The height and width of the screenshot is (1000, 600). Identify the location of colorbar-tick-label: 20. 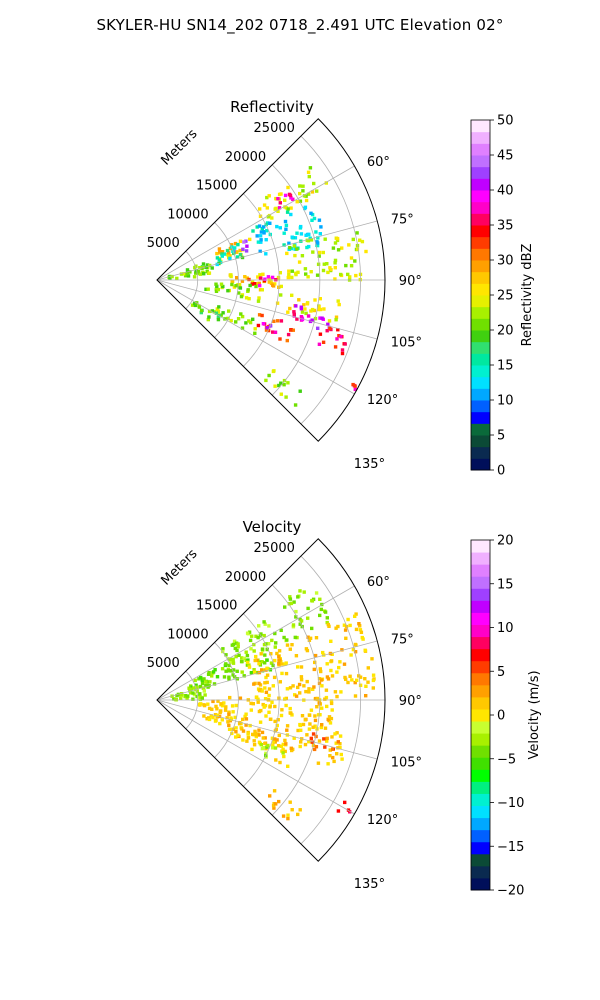
(505, 331).